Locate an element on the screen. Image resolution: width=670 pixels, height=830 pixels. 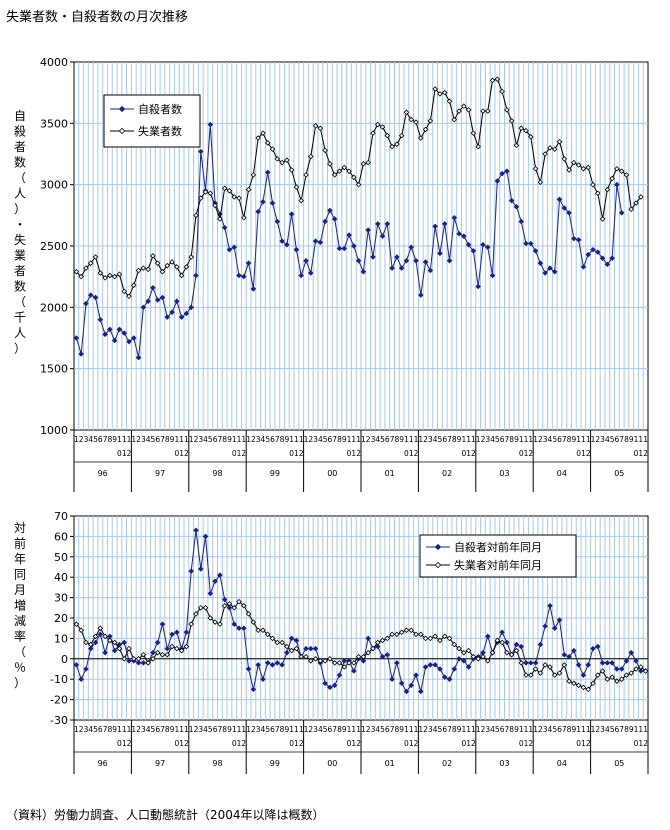
x-month-label: 5 is located at coordinates (612, 439).